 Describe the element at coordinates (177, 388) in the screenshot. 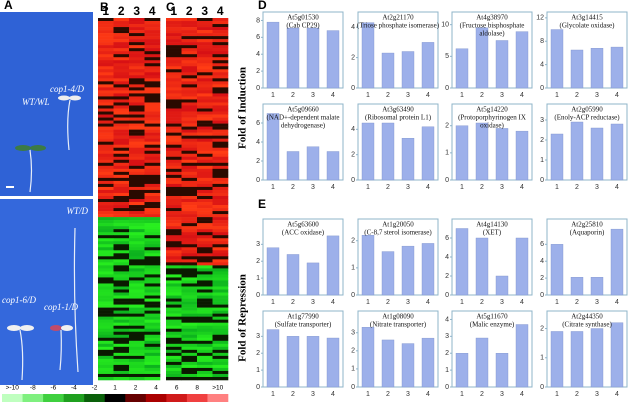

I see `scale-label: 6` at that location.